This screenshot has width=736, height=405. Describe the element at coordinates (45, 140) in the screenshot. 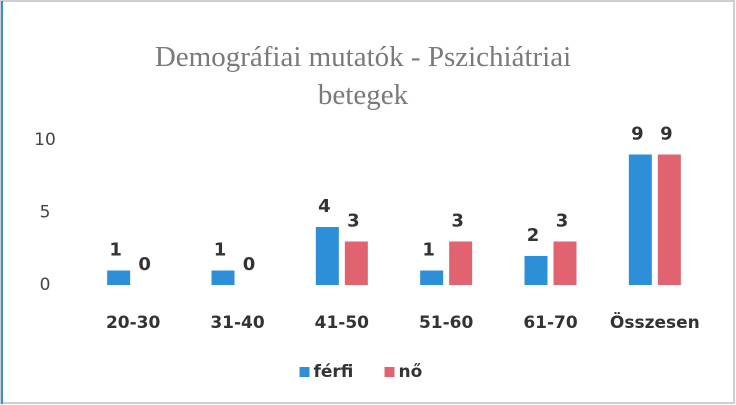

I see `y-tick-label: 10` at that location.